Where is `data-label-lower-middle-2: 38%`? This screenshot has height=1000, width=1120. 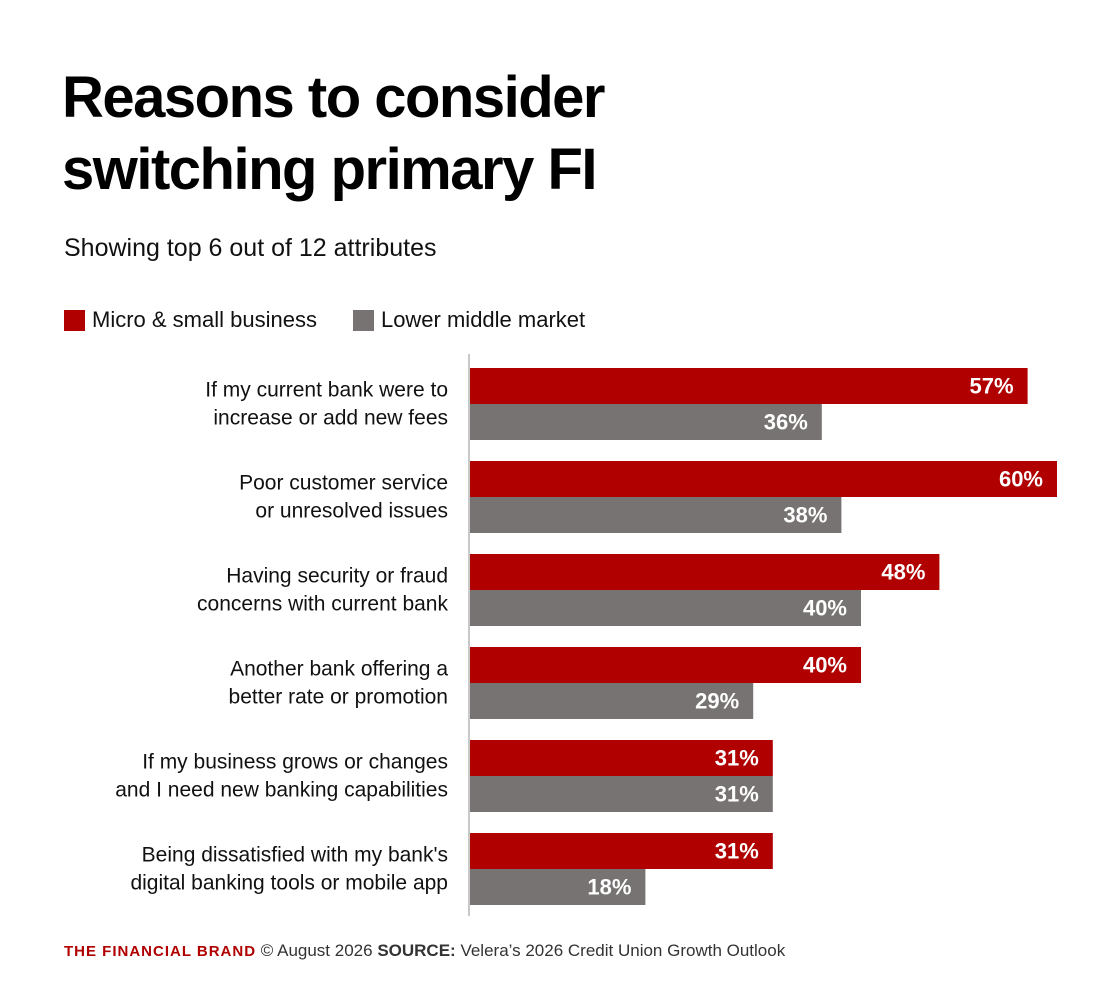
data-label-lower-middle-2: 38% is located at coordinates (805, 515).